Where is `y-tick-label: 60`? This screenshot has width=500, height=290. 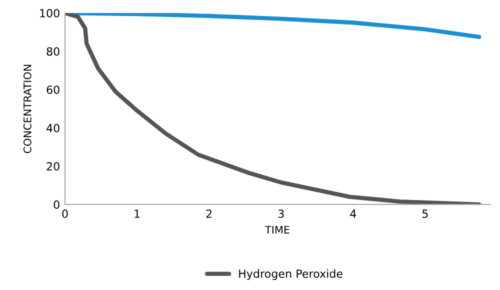 y-tick-label: 60 is located at coordinates (53, 90).